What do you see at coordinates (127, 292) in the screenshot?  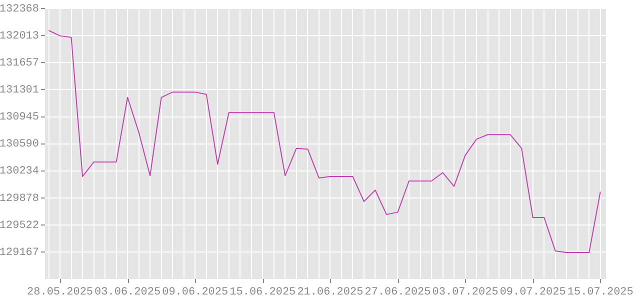 I see `x-tick-label: 03.06.2025` at bounding box center [127, 292].